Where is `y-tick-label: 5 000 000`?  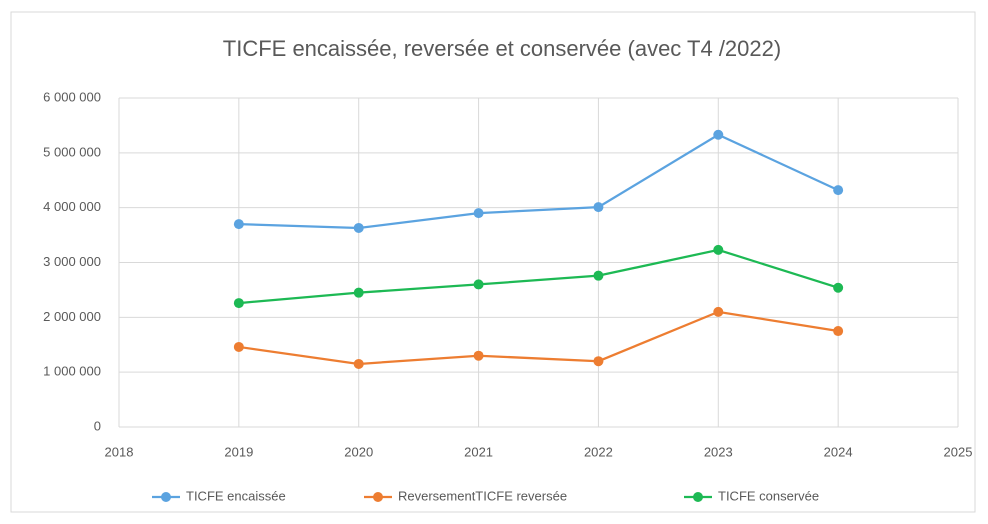 y-tick-label: 5 000 000 is located at coordinates (72, 151).